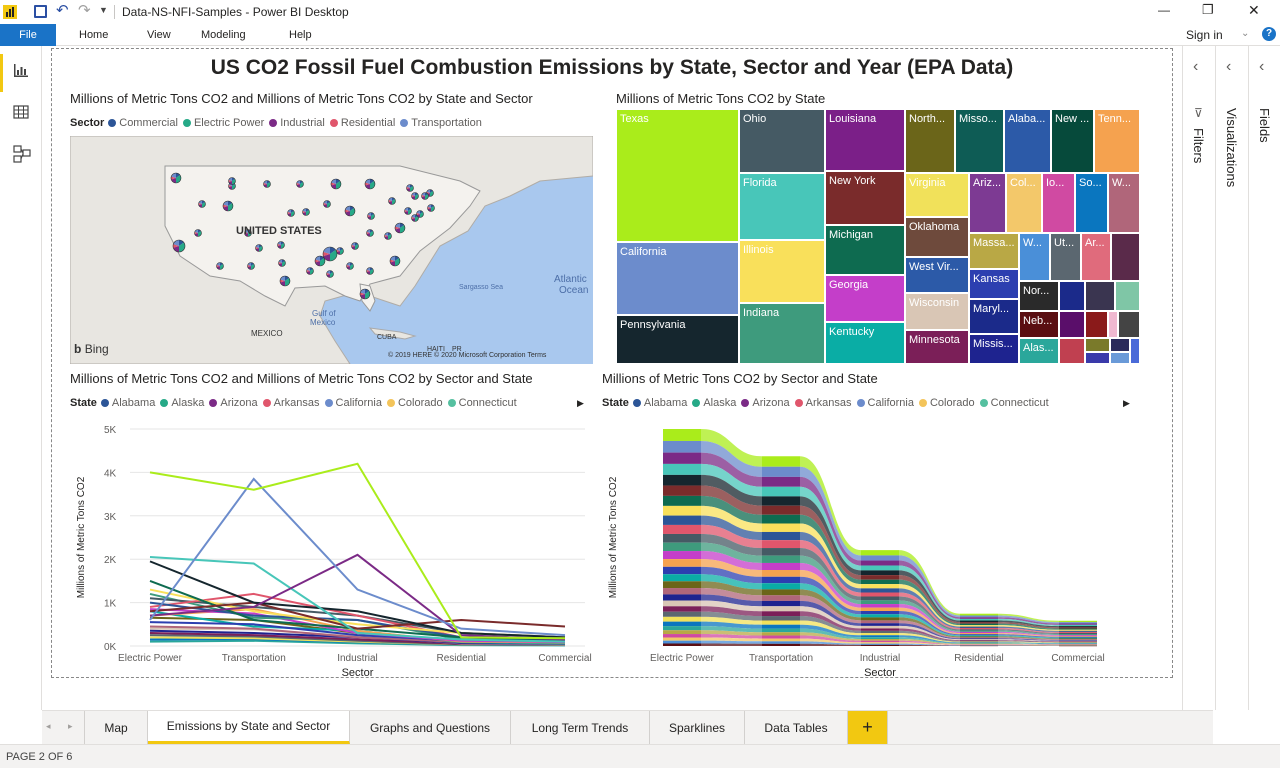 The height and width of the screenshot is (768, 1280). I want to click on chevron-down-icon: ⌄, so click(1245, 33).